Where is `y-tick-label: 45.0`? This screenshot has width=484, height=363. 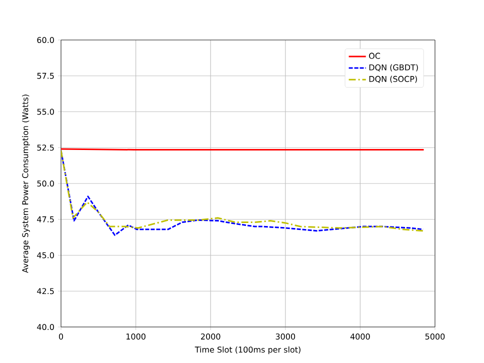 y-tick-label: 45.0 is located at coordinates (45, 255).